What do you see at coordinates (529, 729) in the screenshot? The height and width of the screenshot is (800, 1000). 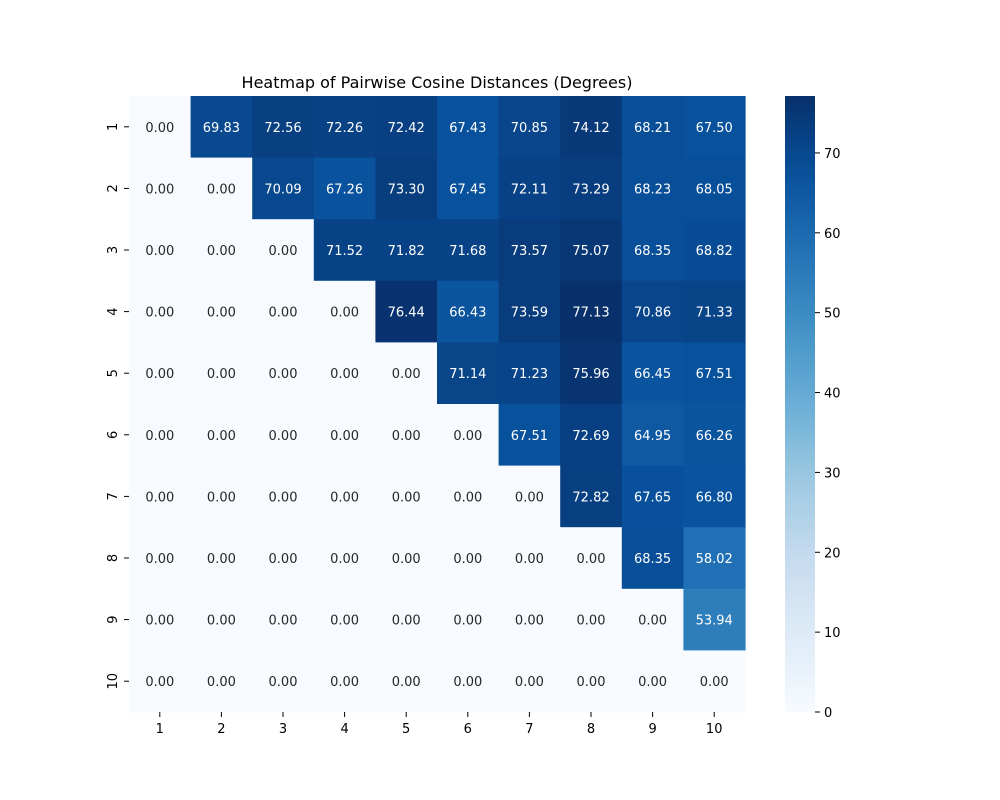 I see `x-tick-label: 7` at bounding box center [529, 729].